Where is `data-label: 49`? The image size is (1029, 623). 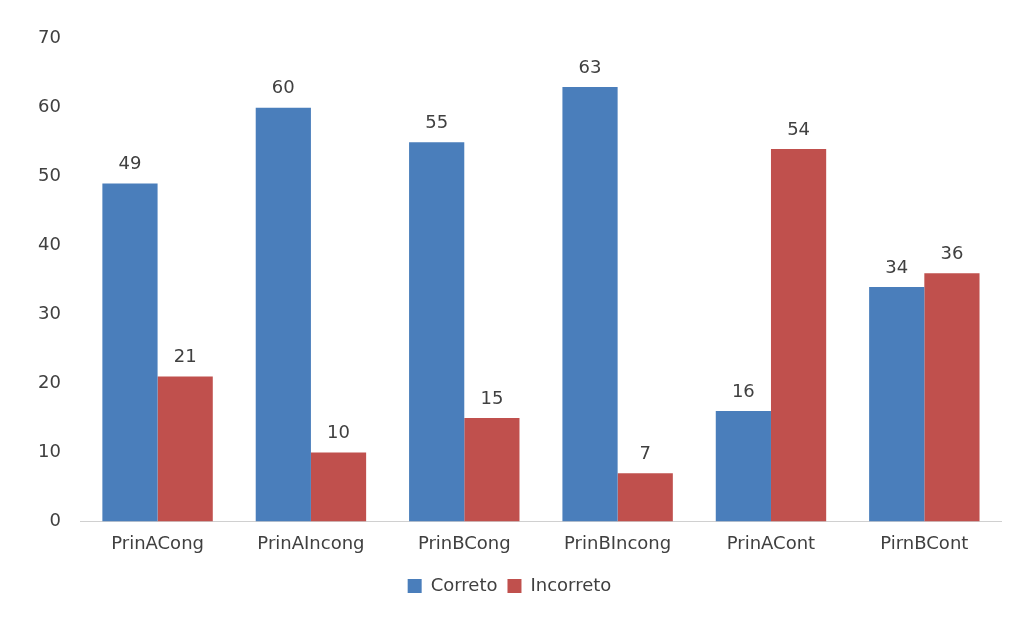
data-label: 49 is located at coordinates (130, 163).